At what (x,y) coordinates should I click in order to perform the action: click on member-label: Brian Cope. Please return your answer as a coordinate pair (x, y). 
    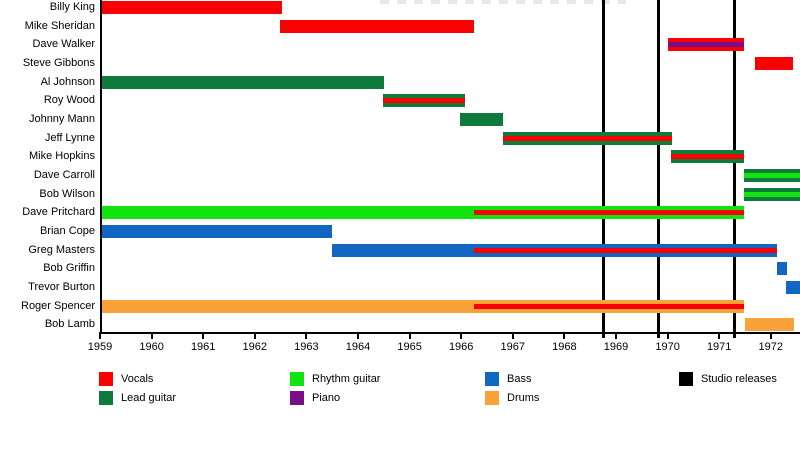
    Looking at the image, I should click on (67, 230).